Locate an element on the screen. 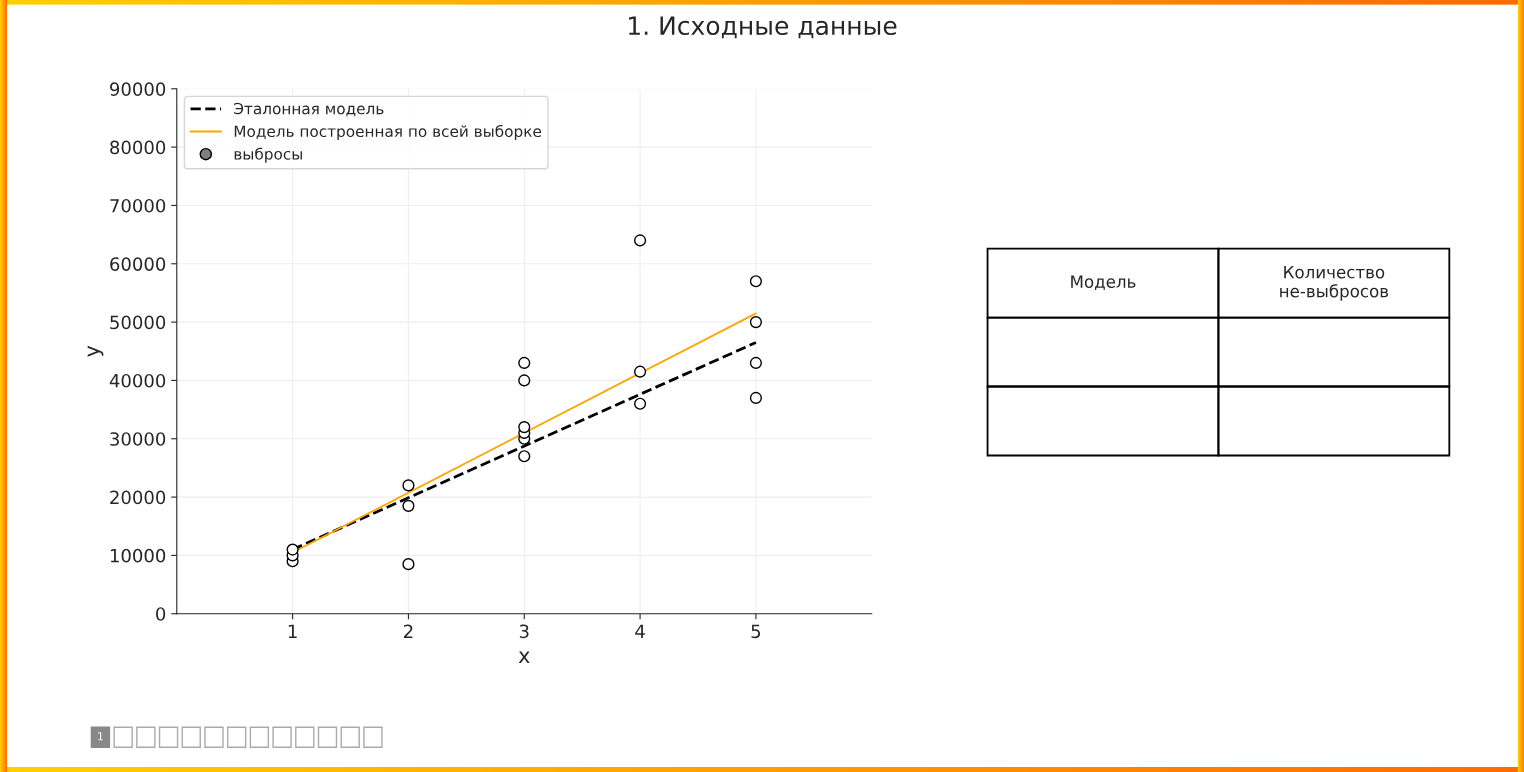  text: 1 is located at coordinates (100, 736).